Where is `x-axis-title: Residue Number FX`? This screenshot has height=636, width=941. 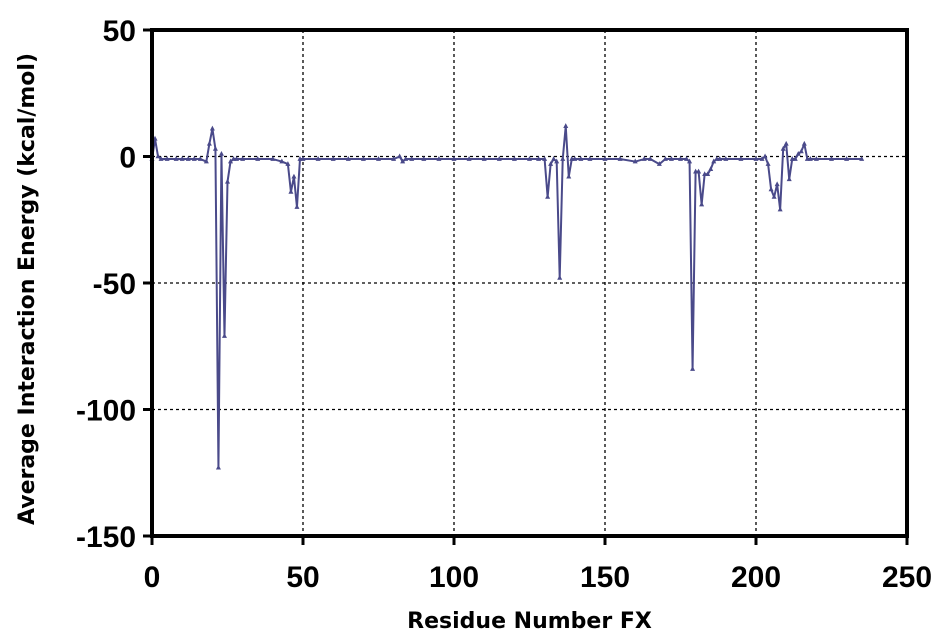
x-axis-title: Residue Number FX is located at coordinates (529, 621).